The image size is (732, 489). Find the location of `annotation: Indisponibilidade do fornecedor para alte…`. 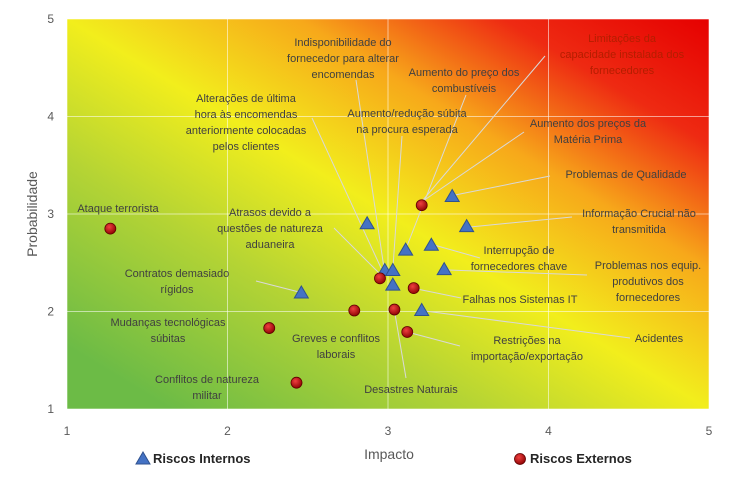

annotation: Indisponibilidade do fornecedor para alte… is located at coordinates (343, 59).